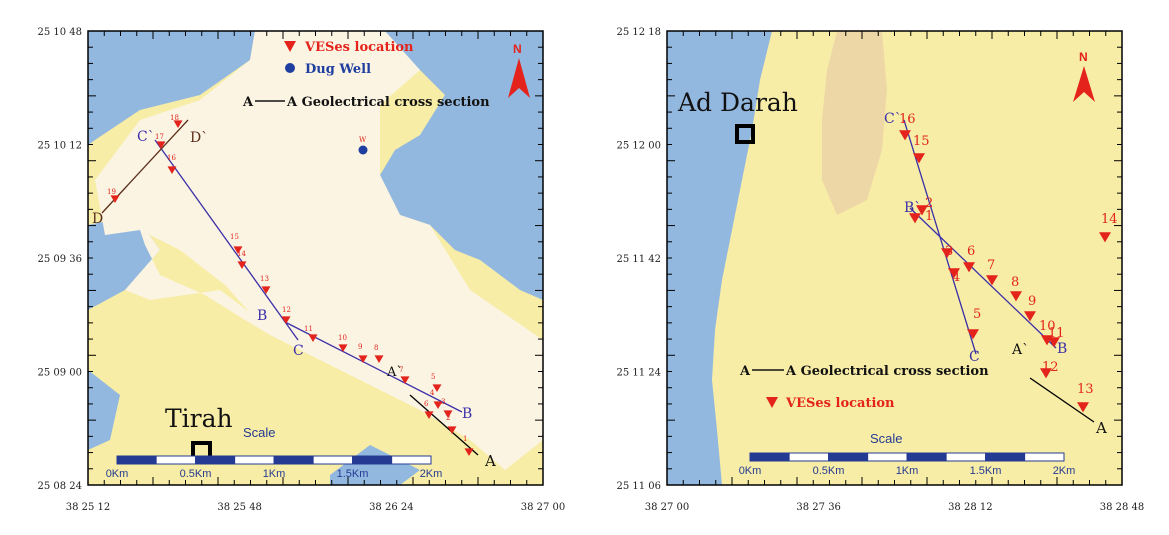  I want to click on left-water-s, so click(375, 465).